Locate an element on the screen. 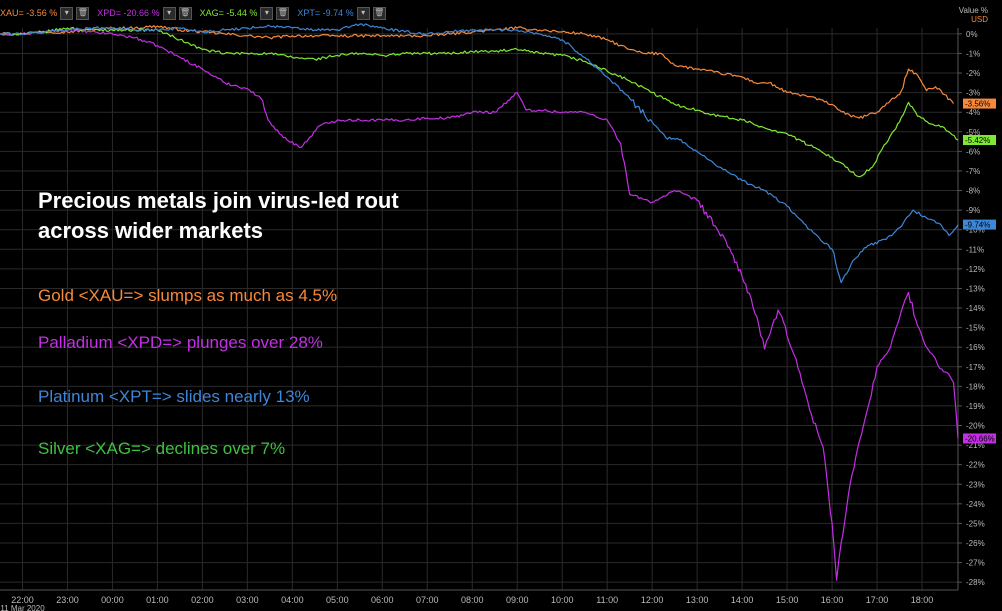 The width and height of the screenshot is (1002, 611). x-tick-label: 11:00 is located at coordinates (607, 600).